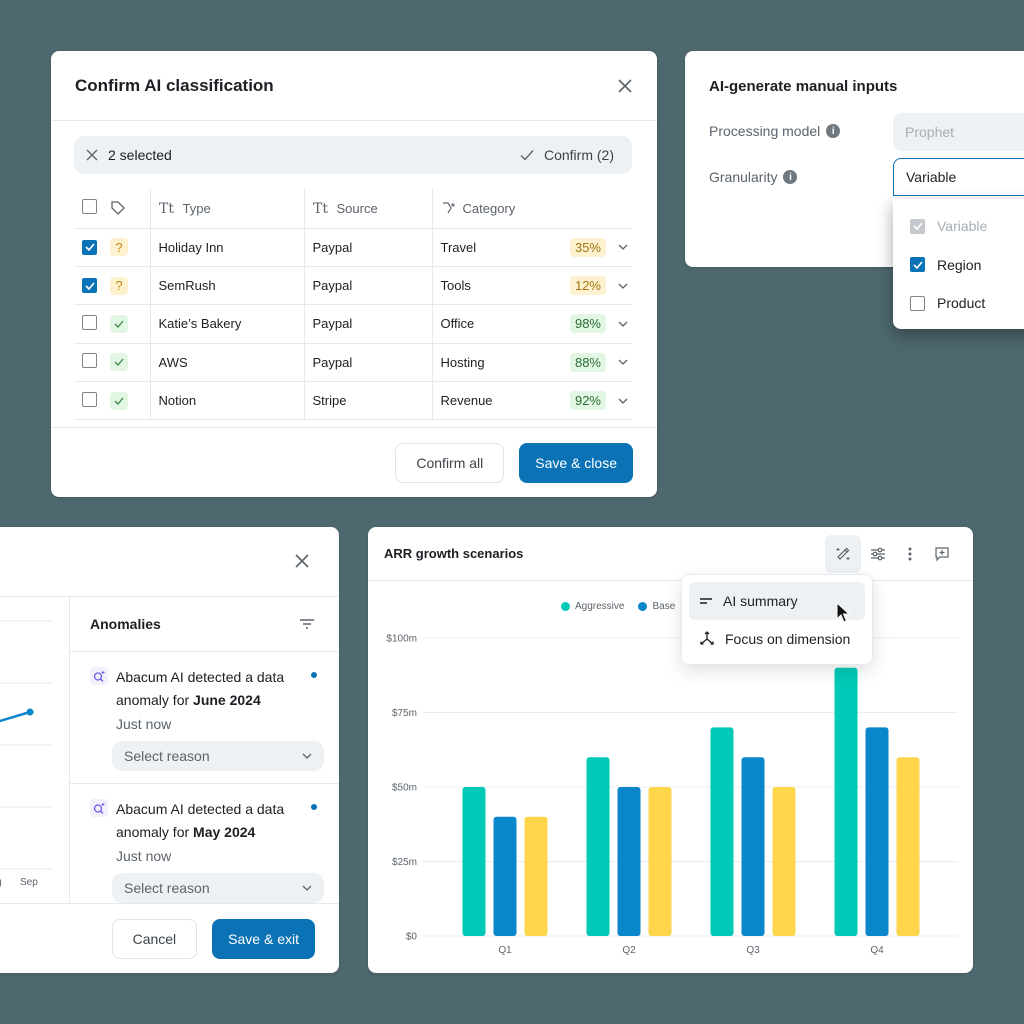  What do you see at coordinates (527, 155) in the screenshot?
I see `check-icon` at bounding box center [527, 155].